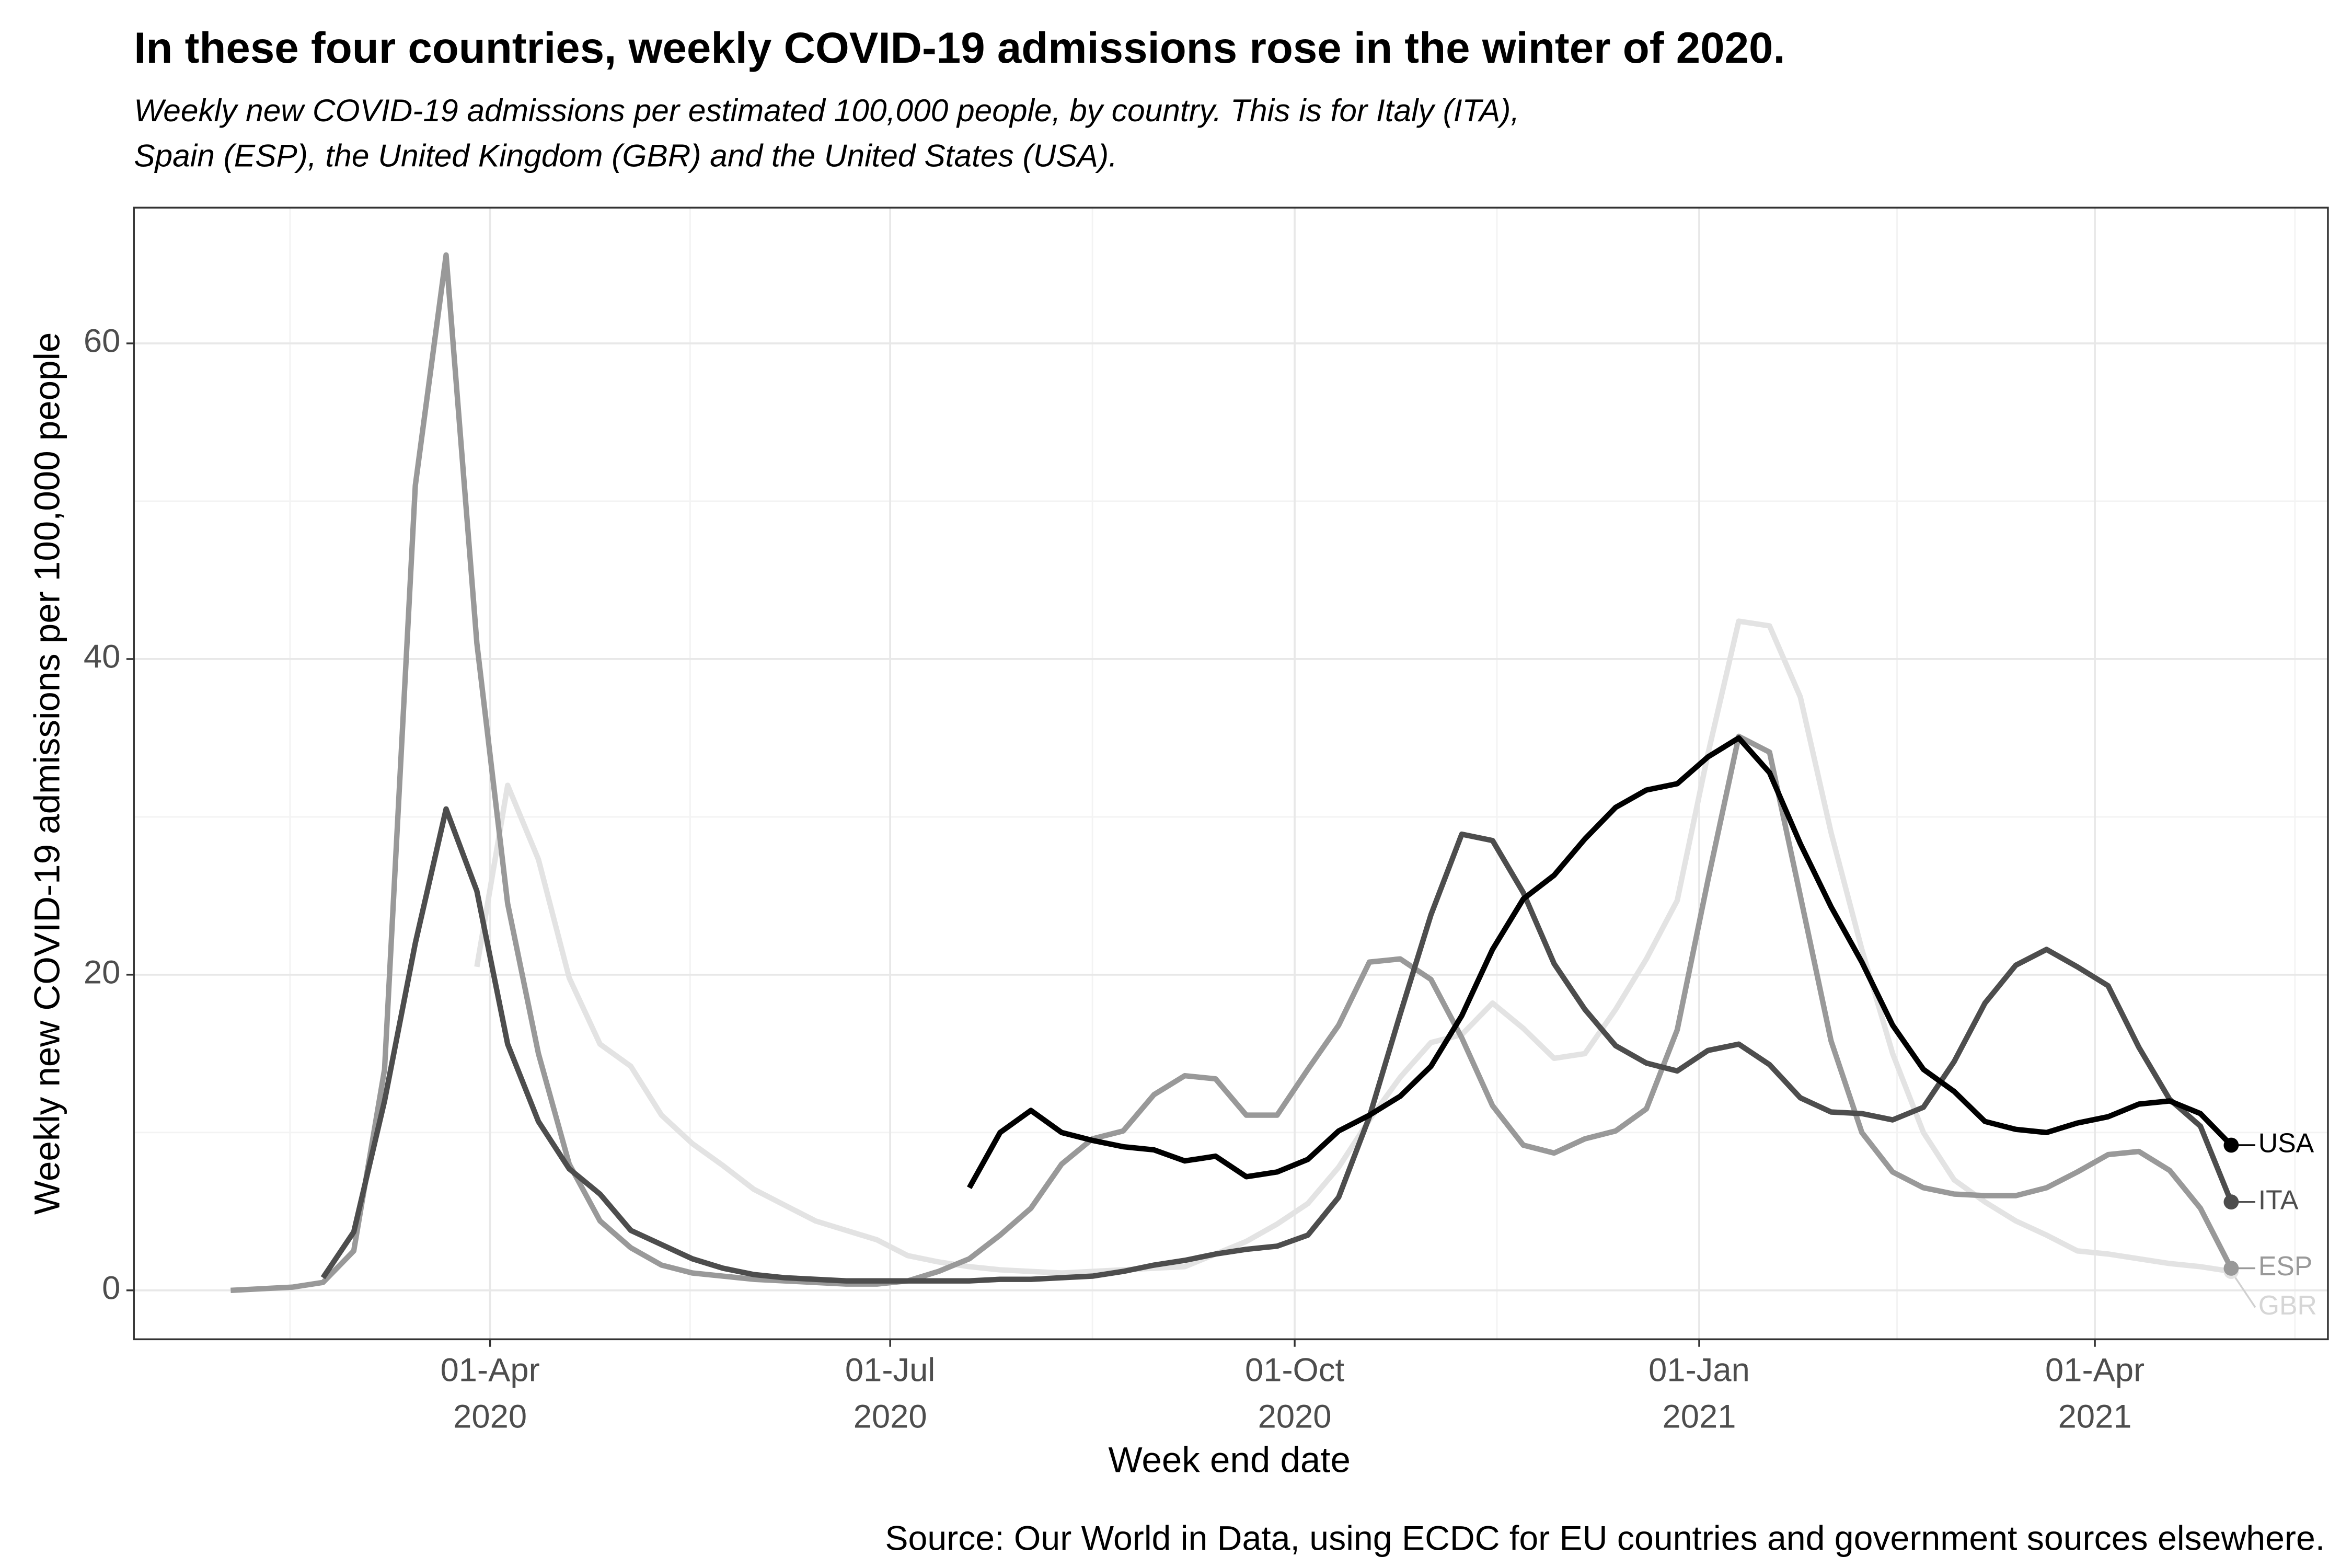 The image size is (2352, 1568). Describe the element at coordinates (890, 1370) in the screenshot. I see `x-tick-label: 01-Jul` at that location.